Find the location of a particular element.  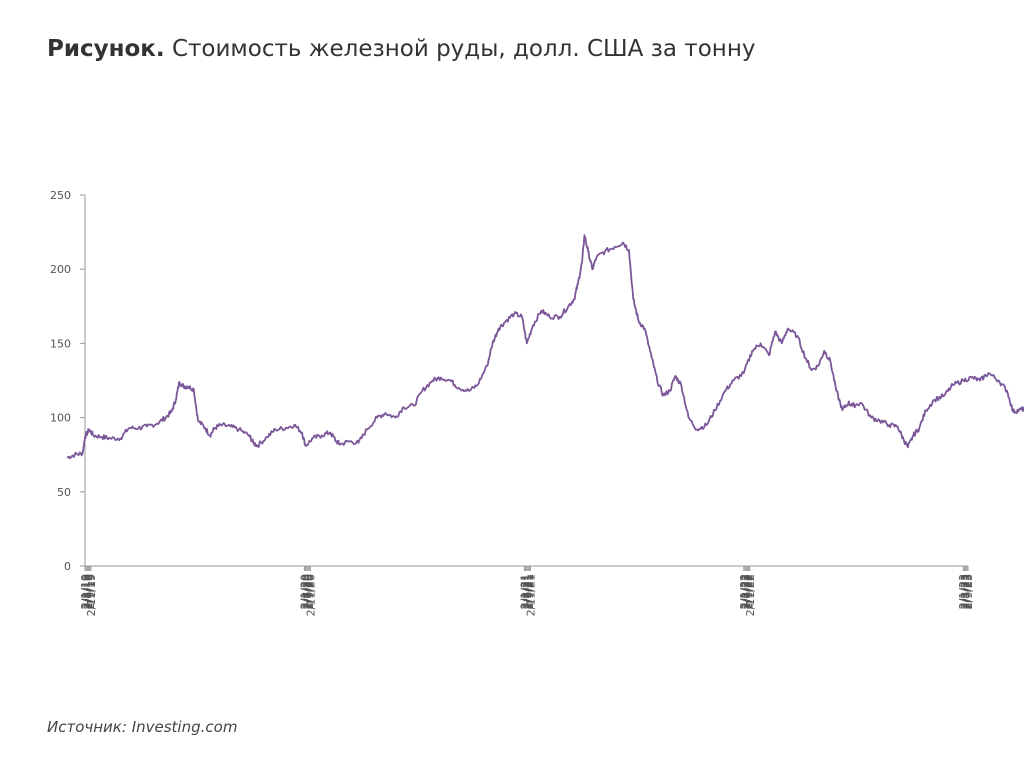

x-tick-label: 2/7/20 is located at coordinates (308, 591).